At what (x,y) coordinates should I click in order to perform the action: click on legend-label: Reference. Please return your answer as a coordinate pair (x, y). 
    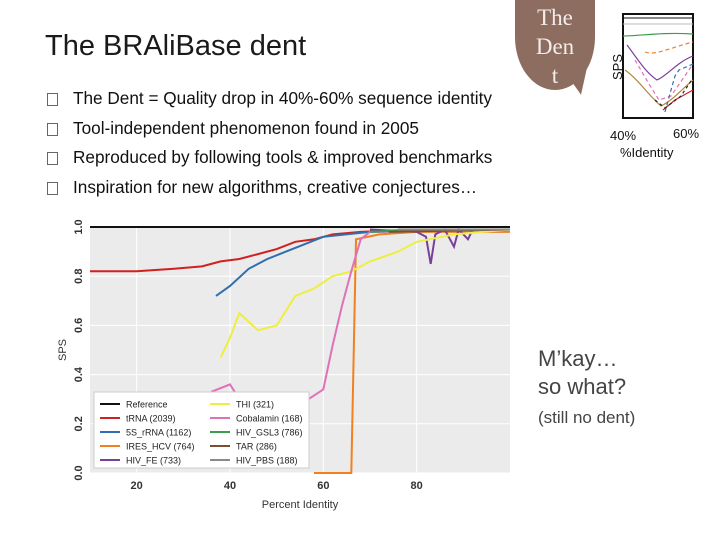
    Looking at the image, I should click on (147, 405).